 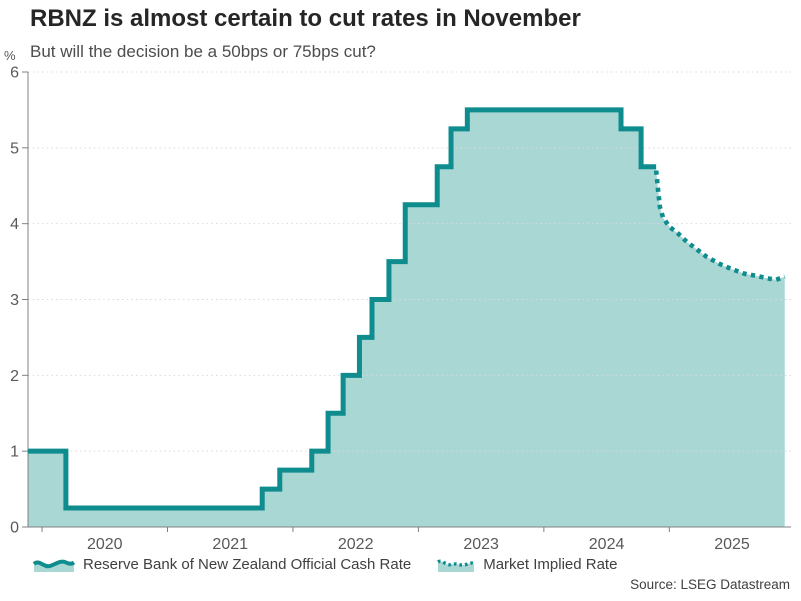 I want to click on y-tick-label: 0, so click(x=14, y=528).